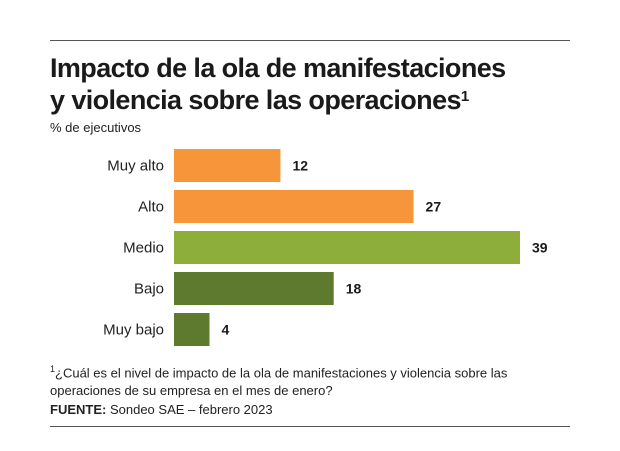 The image size is (620, 451). I want to click on footnote-mark: 1, so click(53, 369).